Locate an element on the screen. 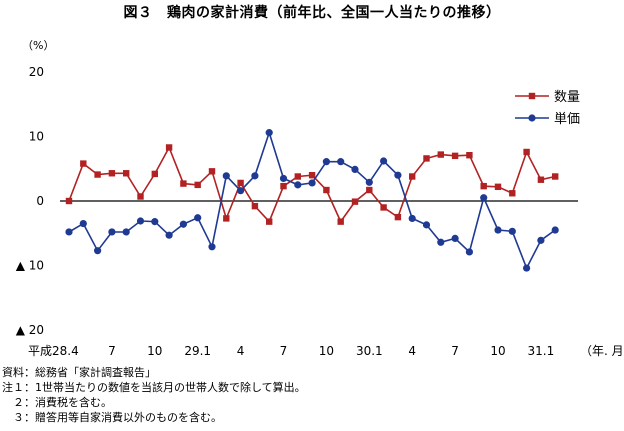 The width and height of the screenshot is (624, 431). x-tick-label: 平成28.4 is located at coordinates (53, 351).